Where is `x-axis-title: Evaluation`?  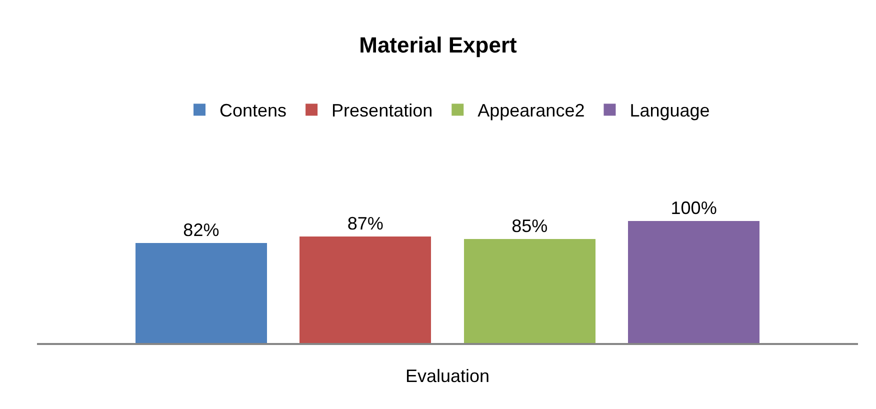 x-axis-title: Evaluation is located at coordinates (447, 376).